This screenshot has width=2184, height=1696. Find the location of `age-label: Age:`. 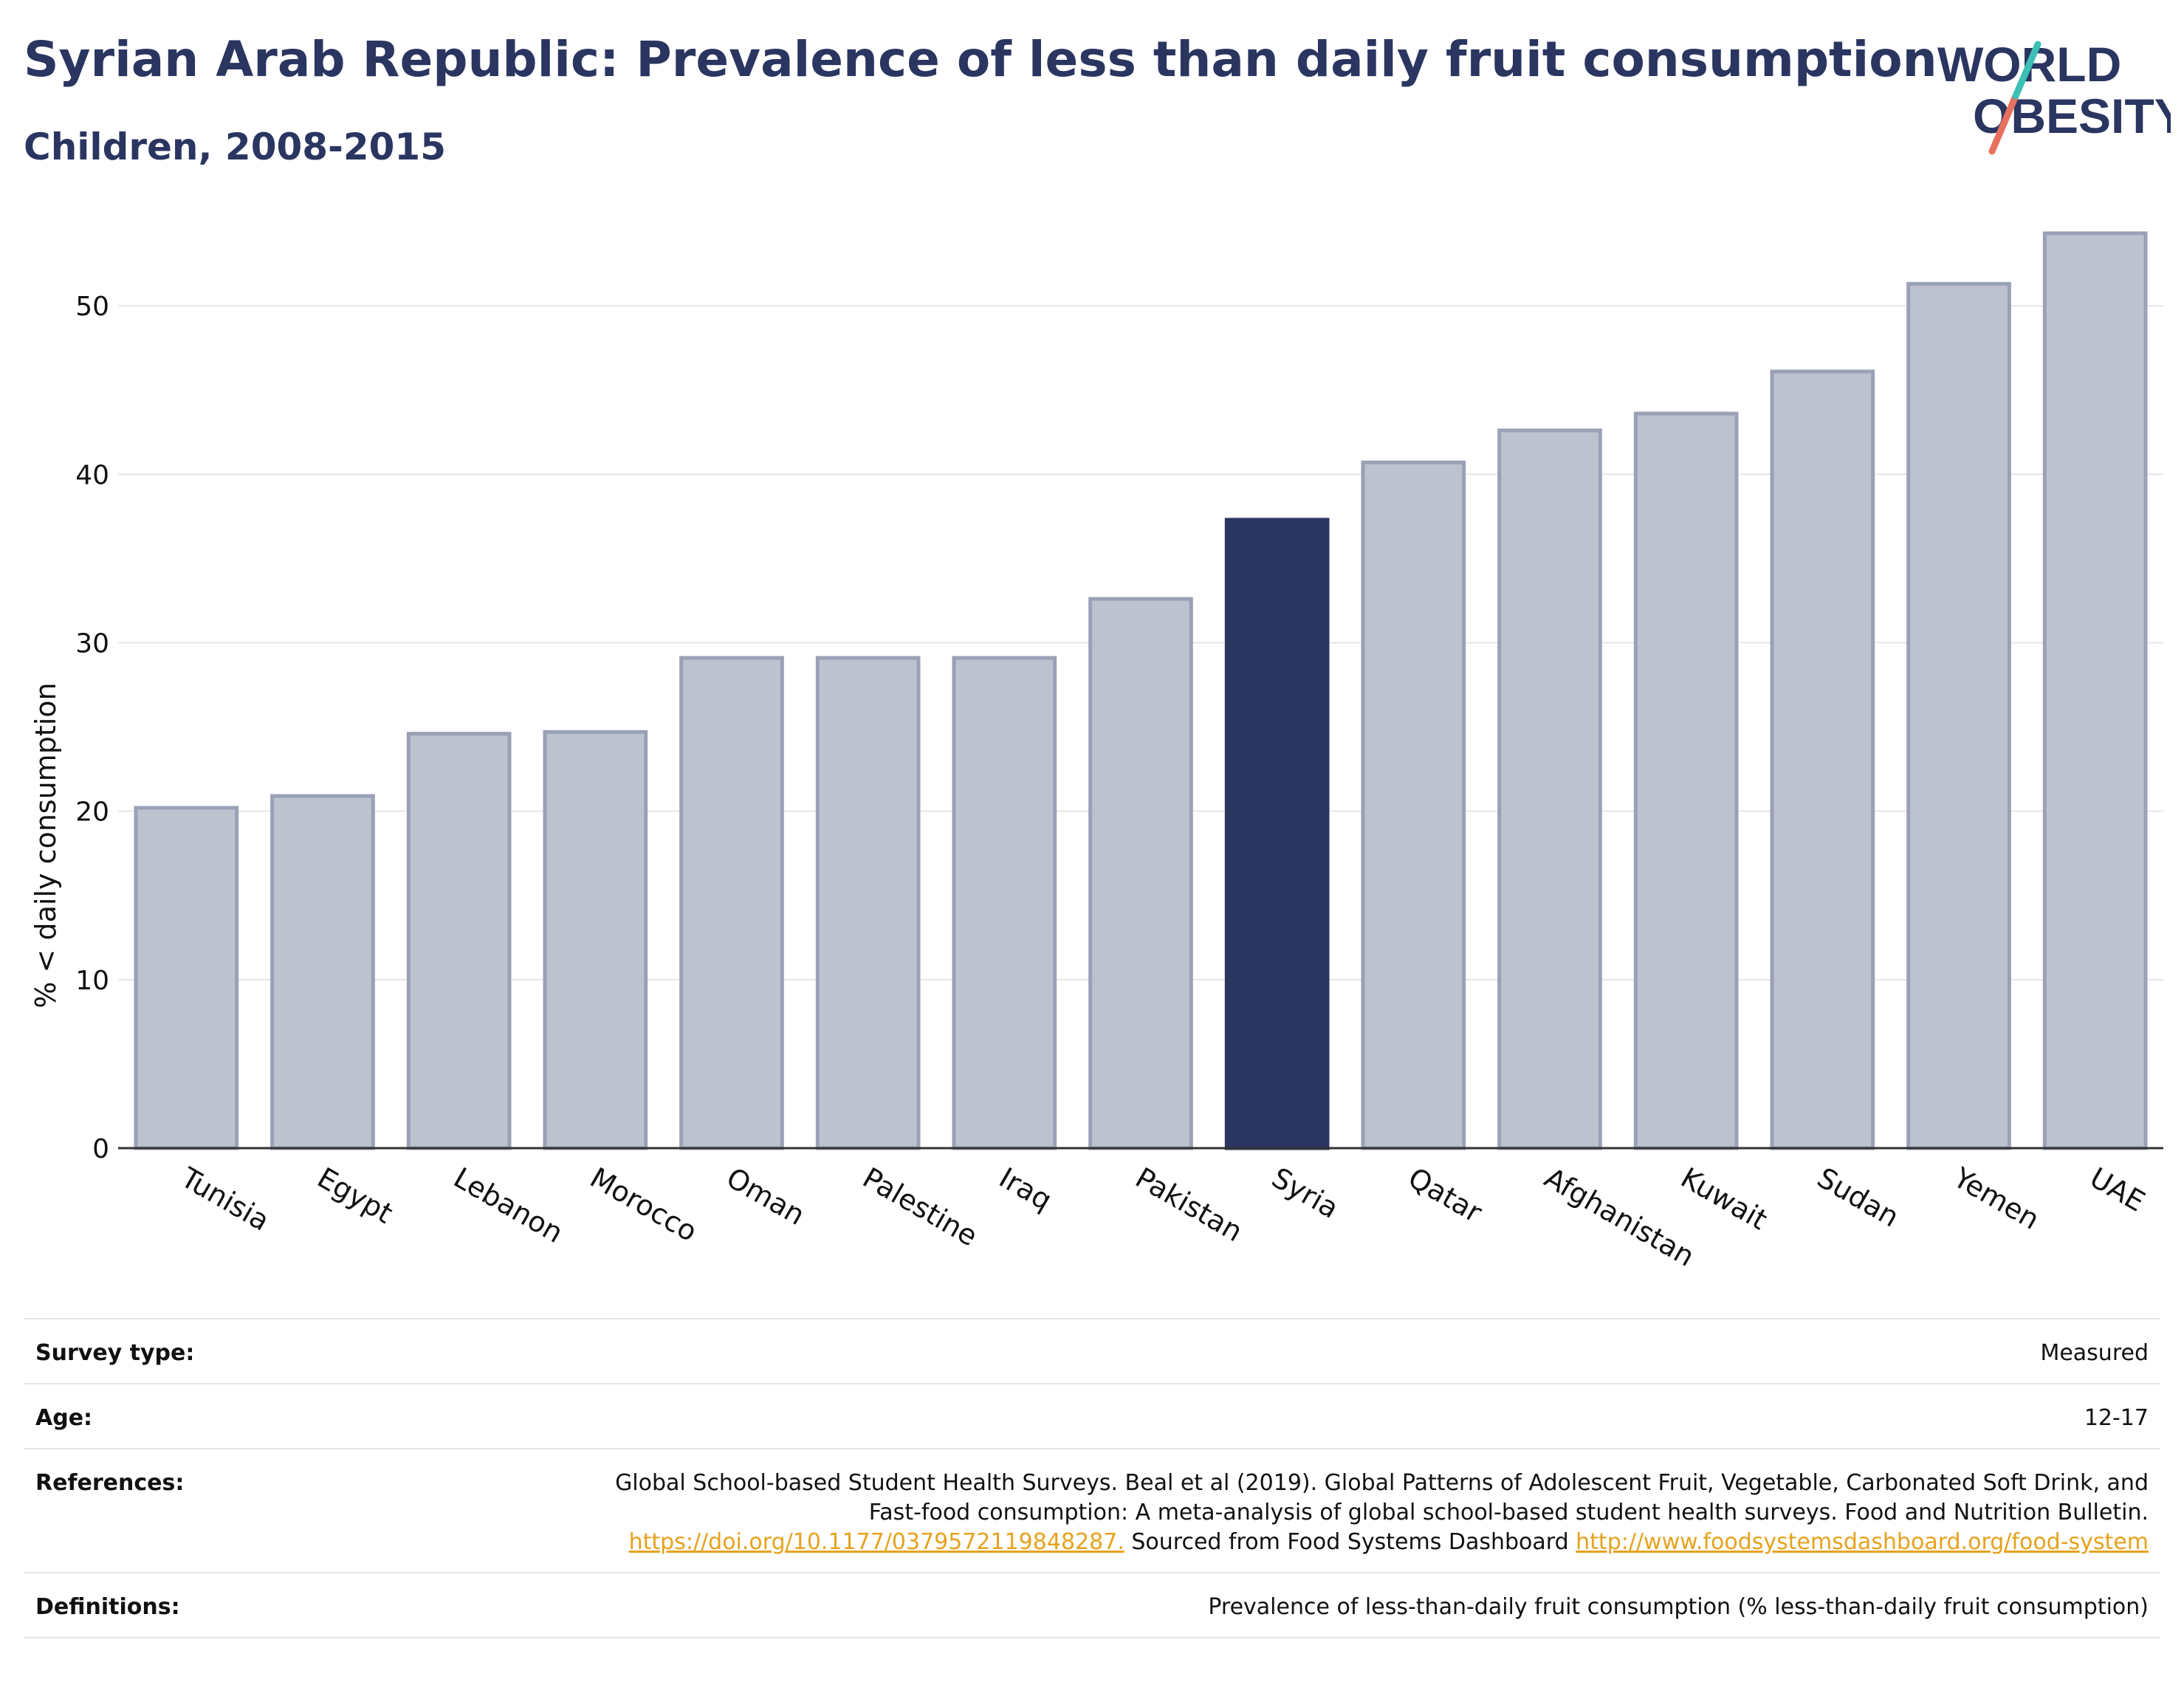

age-label: Age: is located at coordinates (64, 1418).